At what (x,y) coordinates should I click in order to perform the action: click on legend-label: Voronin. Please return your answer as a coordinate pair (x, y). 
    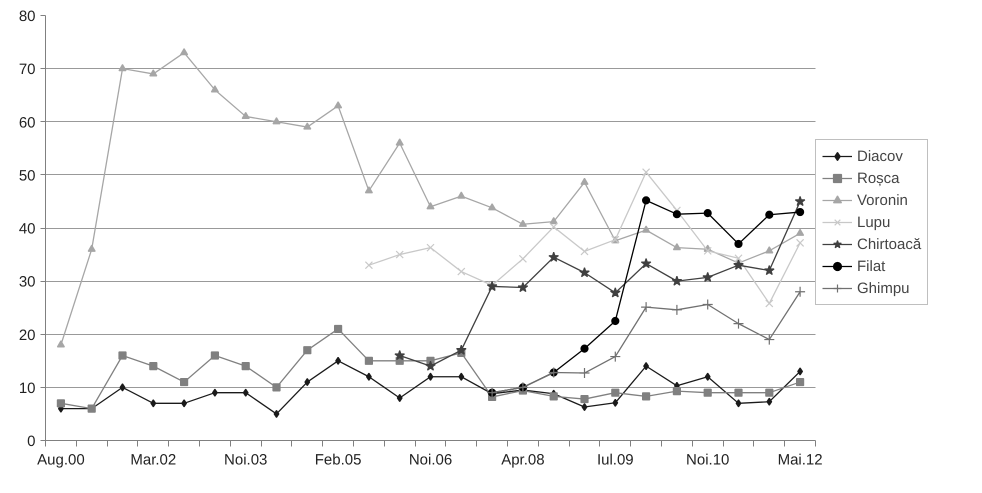
    Looking at the image, I should click on (882, 200).